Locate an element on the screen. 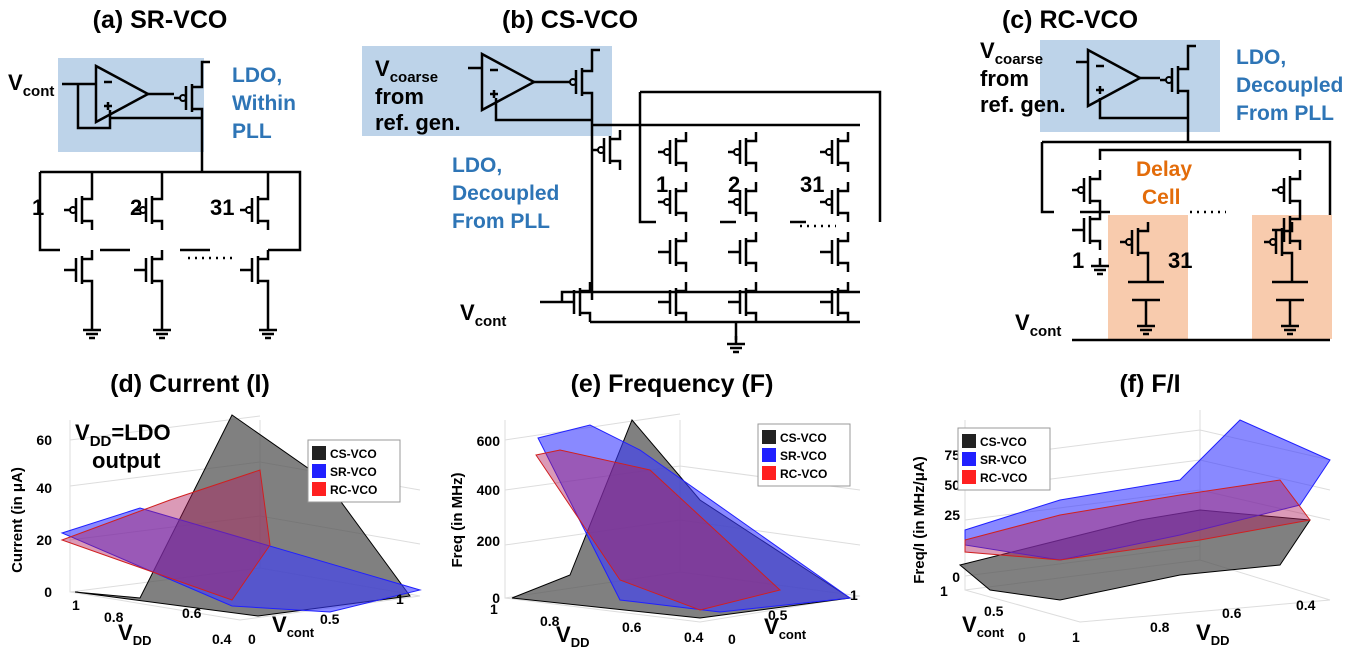 This screenshot has height=654, width=1357. vcont-tick: 0 is located at coordinates (252, 639).